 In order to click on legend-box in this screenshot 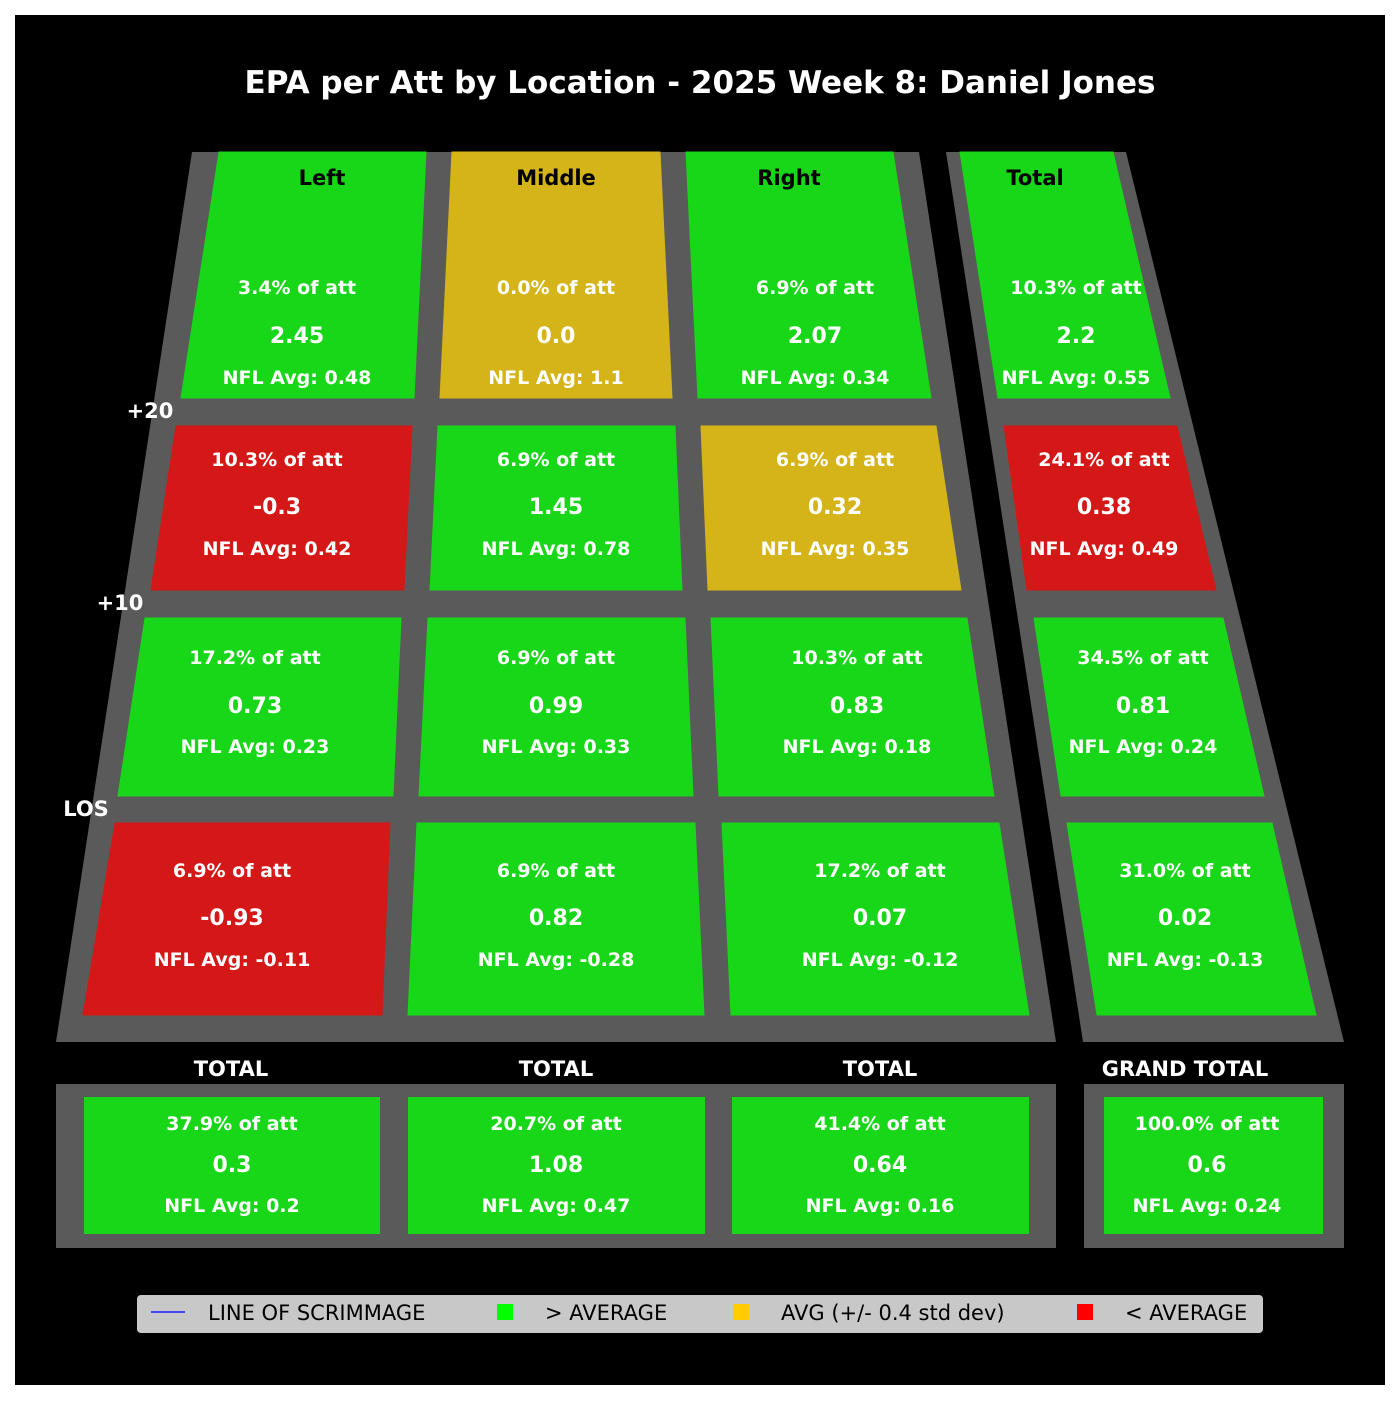, I will do `click(700, 1314)`.